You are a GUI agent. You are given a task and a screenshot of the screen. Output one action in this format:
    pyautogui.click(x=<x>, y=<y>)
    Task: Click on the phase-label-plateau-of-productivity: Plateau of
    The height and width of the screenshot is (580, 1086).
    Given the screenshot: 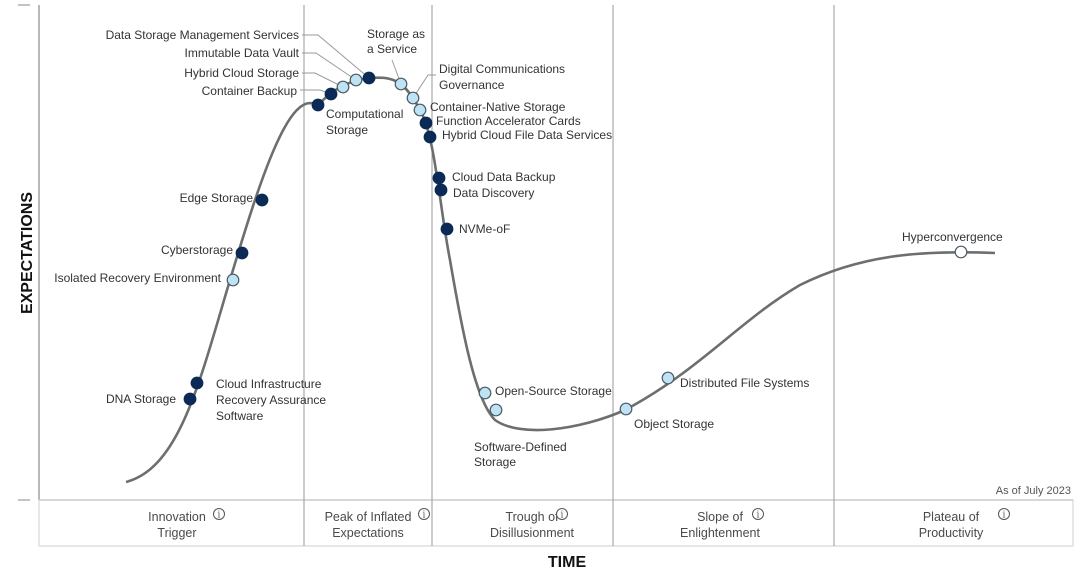 What is the action you would take?
    pyautogui.click(x=951, y=517)
    